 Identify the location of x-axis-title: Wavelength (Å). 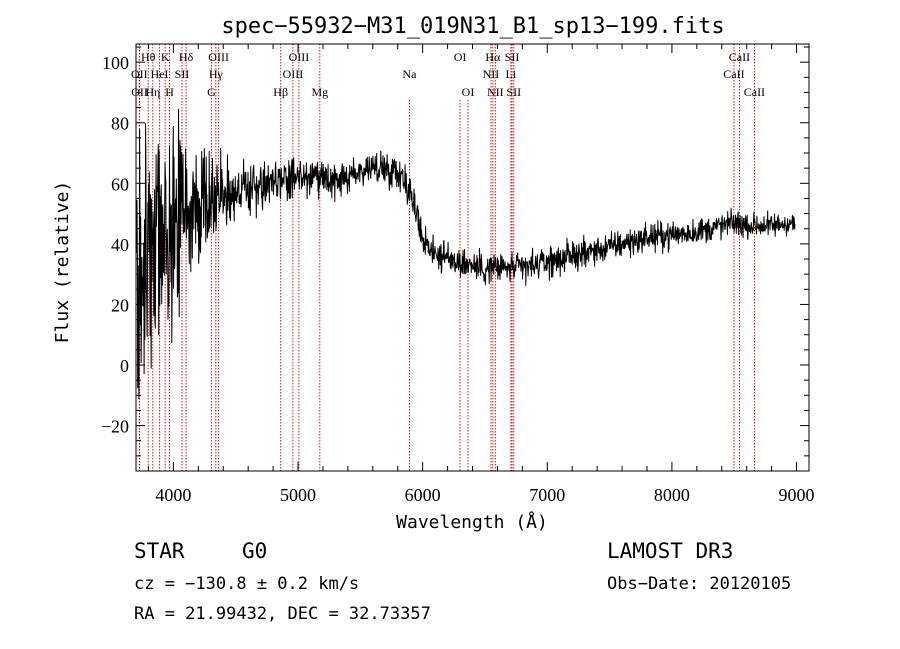
(472, 522).